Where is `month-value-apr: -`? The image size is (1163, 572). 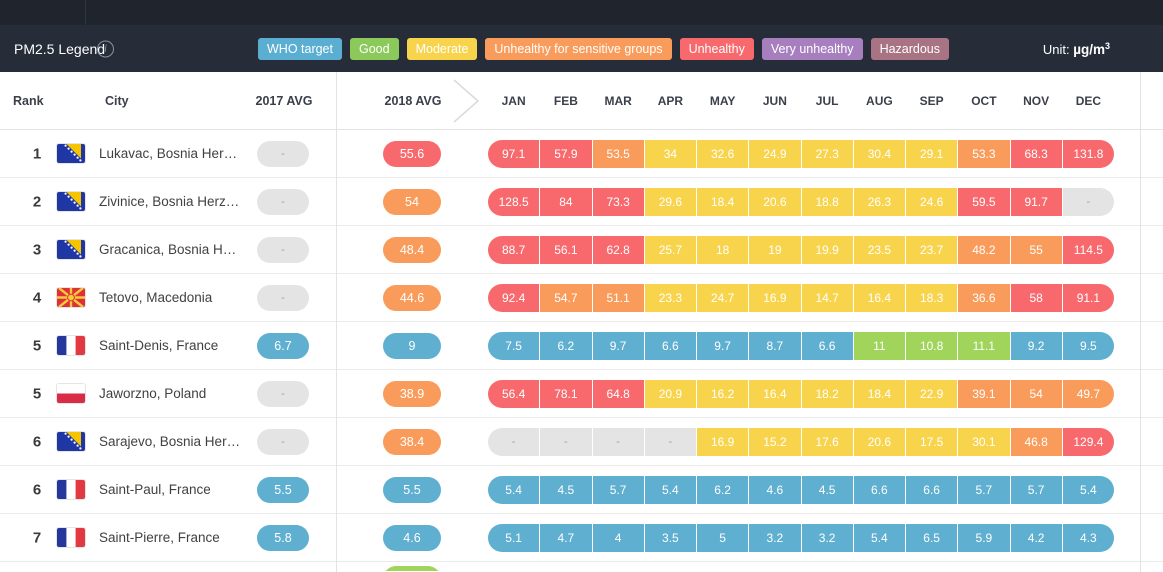 month-value-apr: - is located at coordinates (670, 442).